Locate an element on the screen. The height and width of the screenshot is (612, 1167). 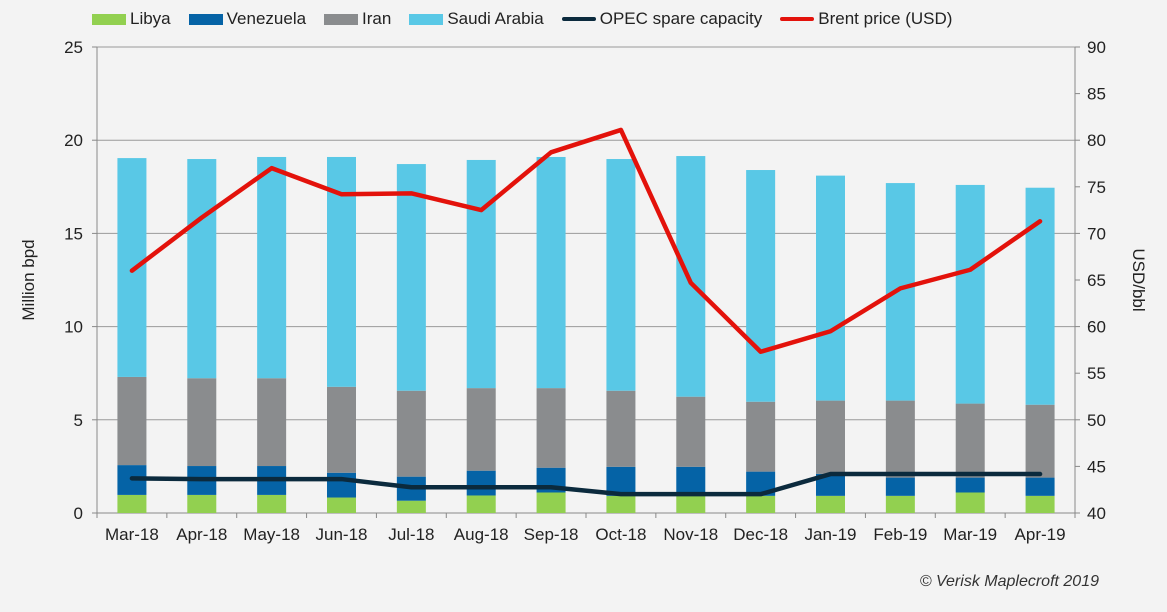
y-tick-label: 5 is located at coordinates (78, 420).